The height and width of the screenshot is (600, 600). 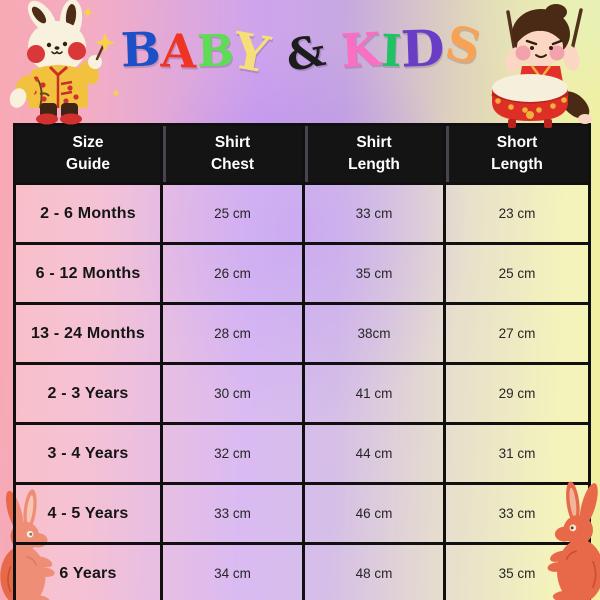 I want to click on title-letter: K, so click(x=361, y=50).